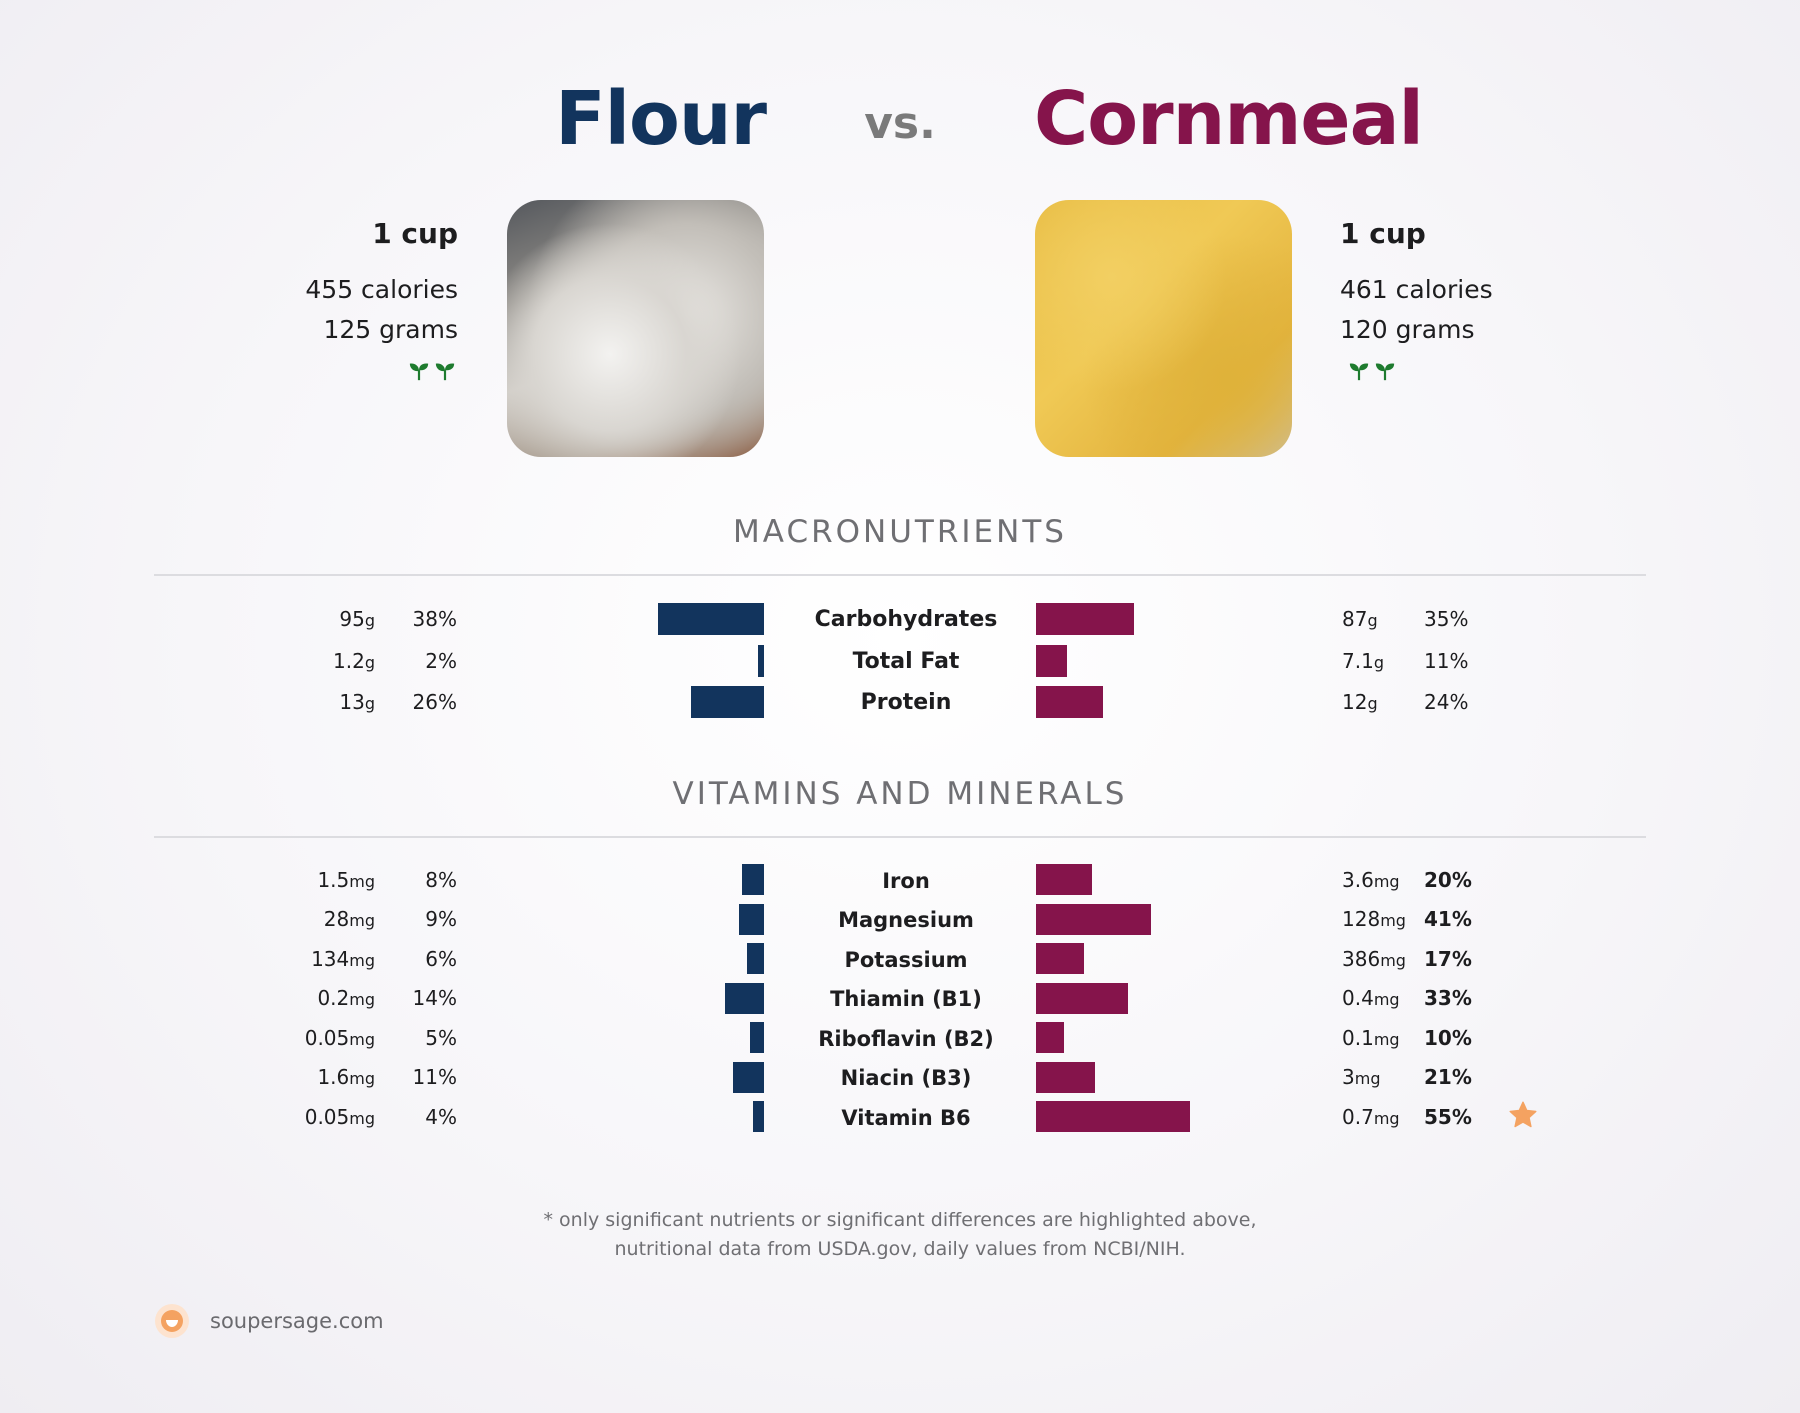 Image resolution: width=1800 pixels, height=1413 pixels. Describe the element at coordinates (900, 575) in the screenshot. I see `macronutrients-divider` at that location.